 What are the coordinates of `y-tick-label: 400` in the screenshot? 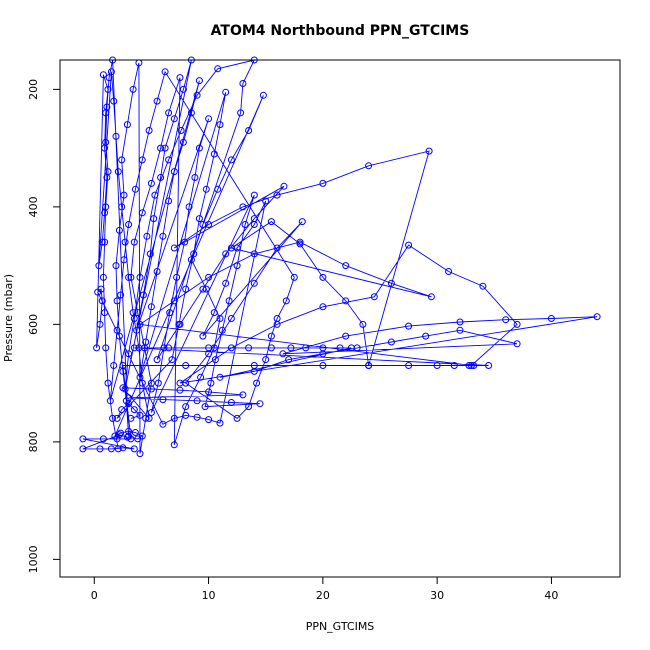 It's located at (33, 206).